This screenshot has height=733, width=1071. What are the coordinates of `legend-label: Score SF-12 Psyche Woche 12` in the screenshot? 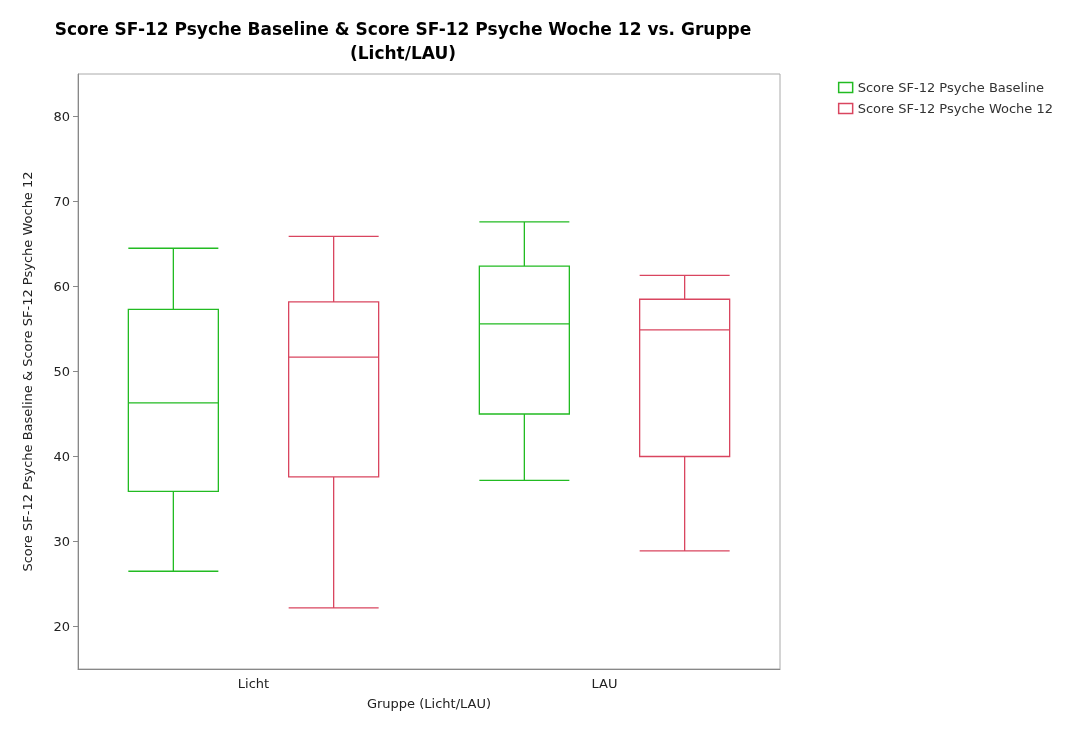 It's located at (955, 108).